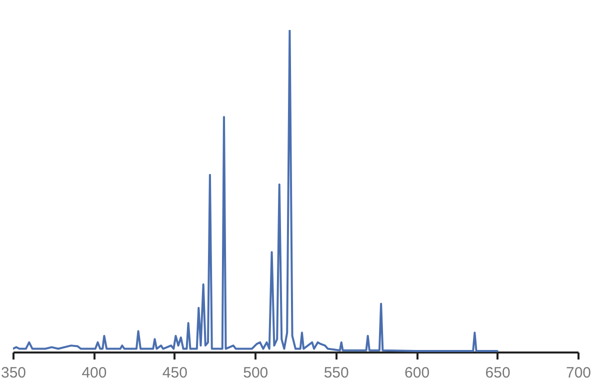 This screenshot has width=605, height=392. What do you see at coordinates (255, 373) in the screenshot?
I see `x-tick-label: 500` at bounding box center [255, 373].